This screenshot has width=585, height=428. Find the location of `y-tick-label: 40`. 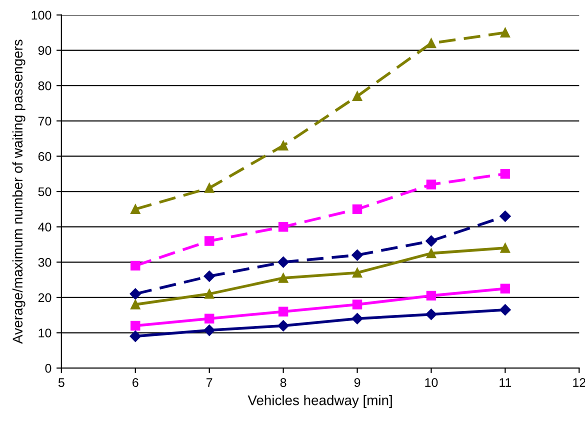

y-tick-label: 40 is located at coordinates (45, 227).